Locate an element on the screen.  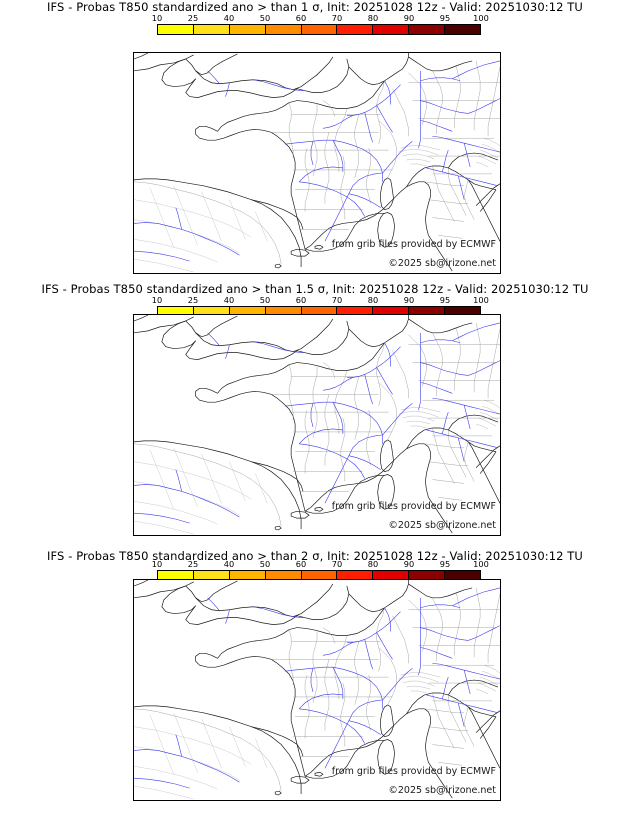
colorbar-gradient is located at coordinates (319, 29).